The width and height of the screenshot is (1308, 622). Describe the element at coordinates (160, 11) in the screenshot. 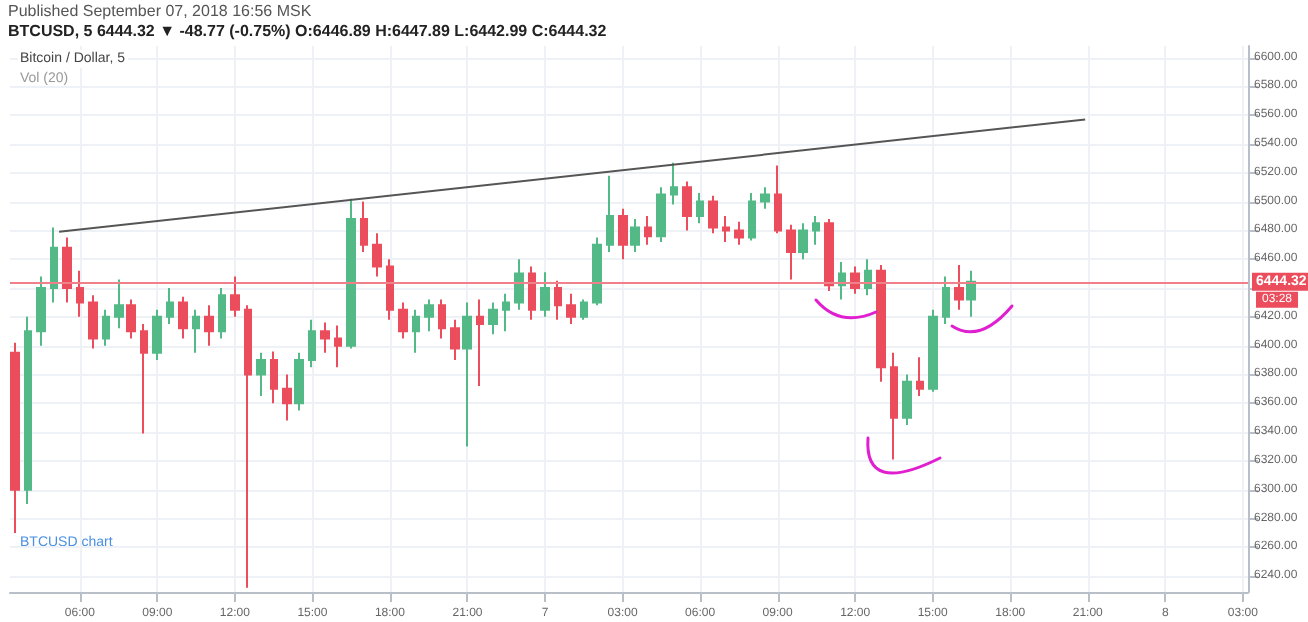

I see `text: Published September 07, 2018 16:56 MSK` at that location.